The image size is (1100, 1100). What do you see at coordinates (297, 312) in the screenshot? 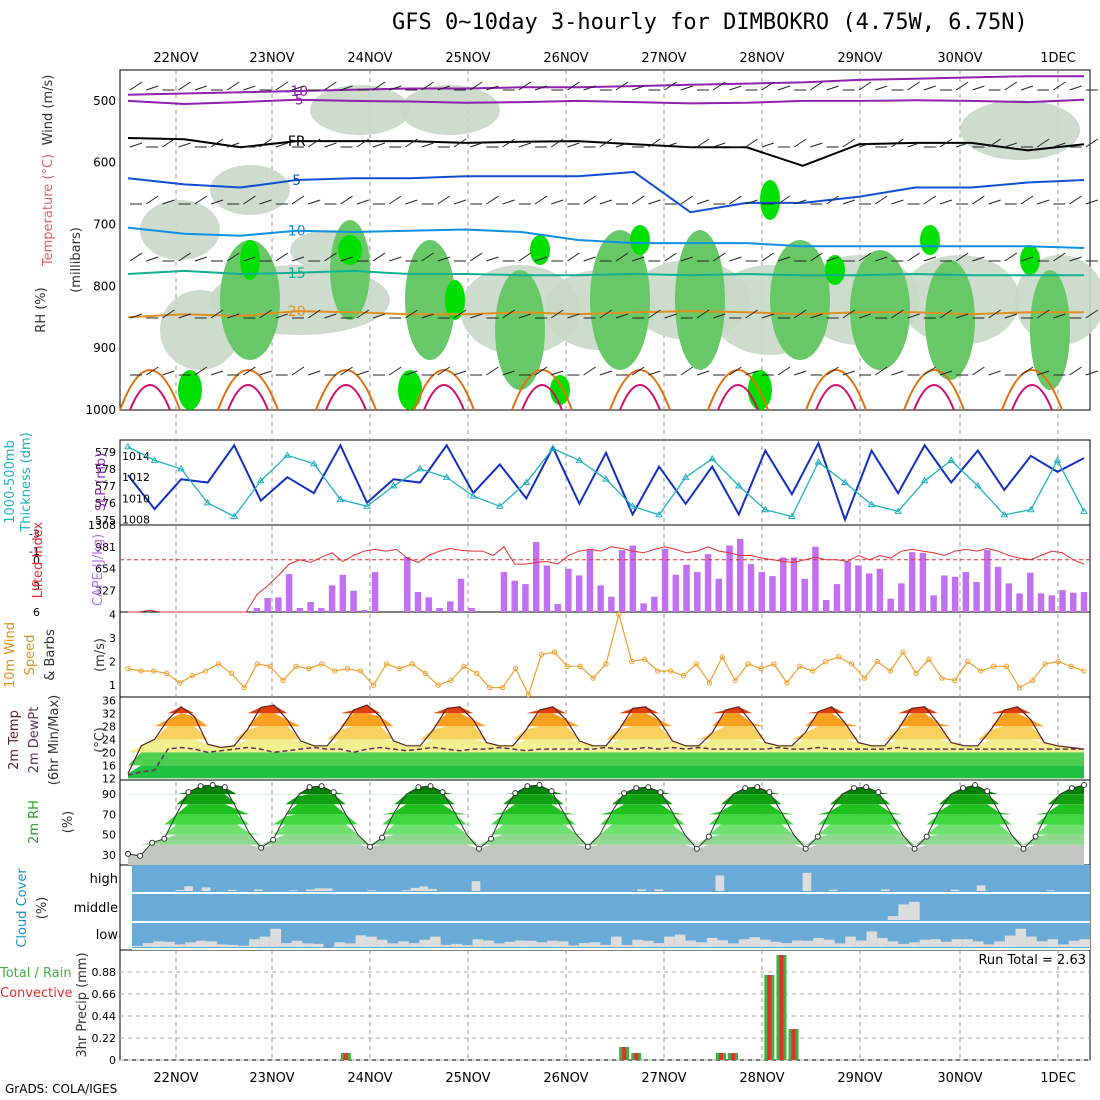
I see `contour-label: 20` at bounding box center [297, 312].